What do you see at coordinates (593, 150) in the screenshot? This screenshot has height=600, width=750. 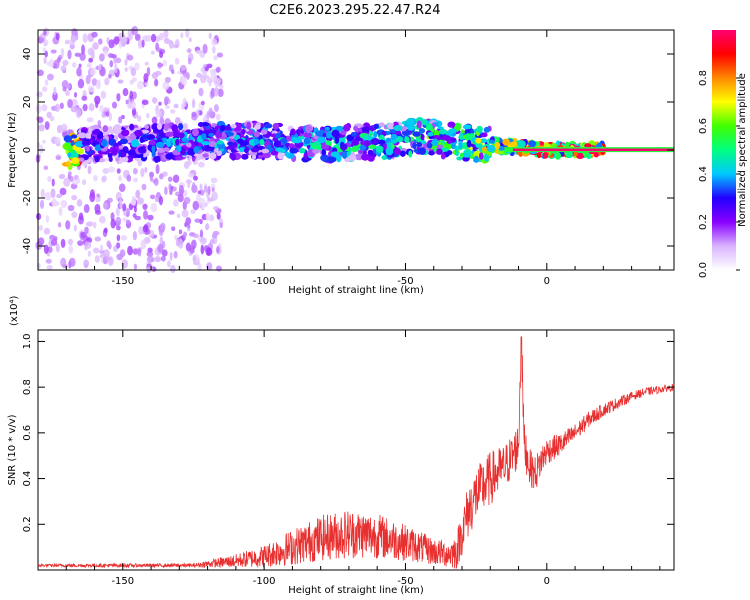 I see `carrier-band-core` at bounding box center [593, 150].